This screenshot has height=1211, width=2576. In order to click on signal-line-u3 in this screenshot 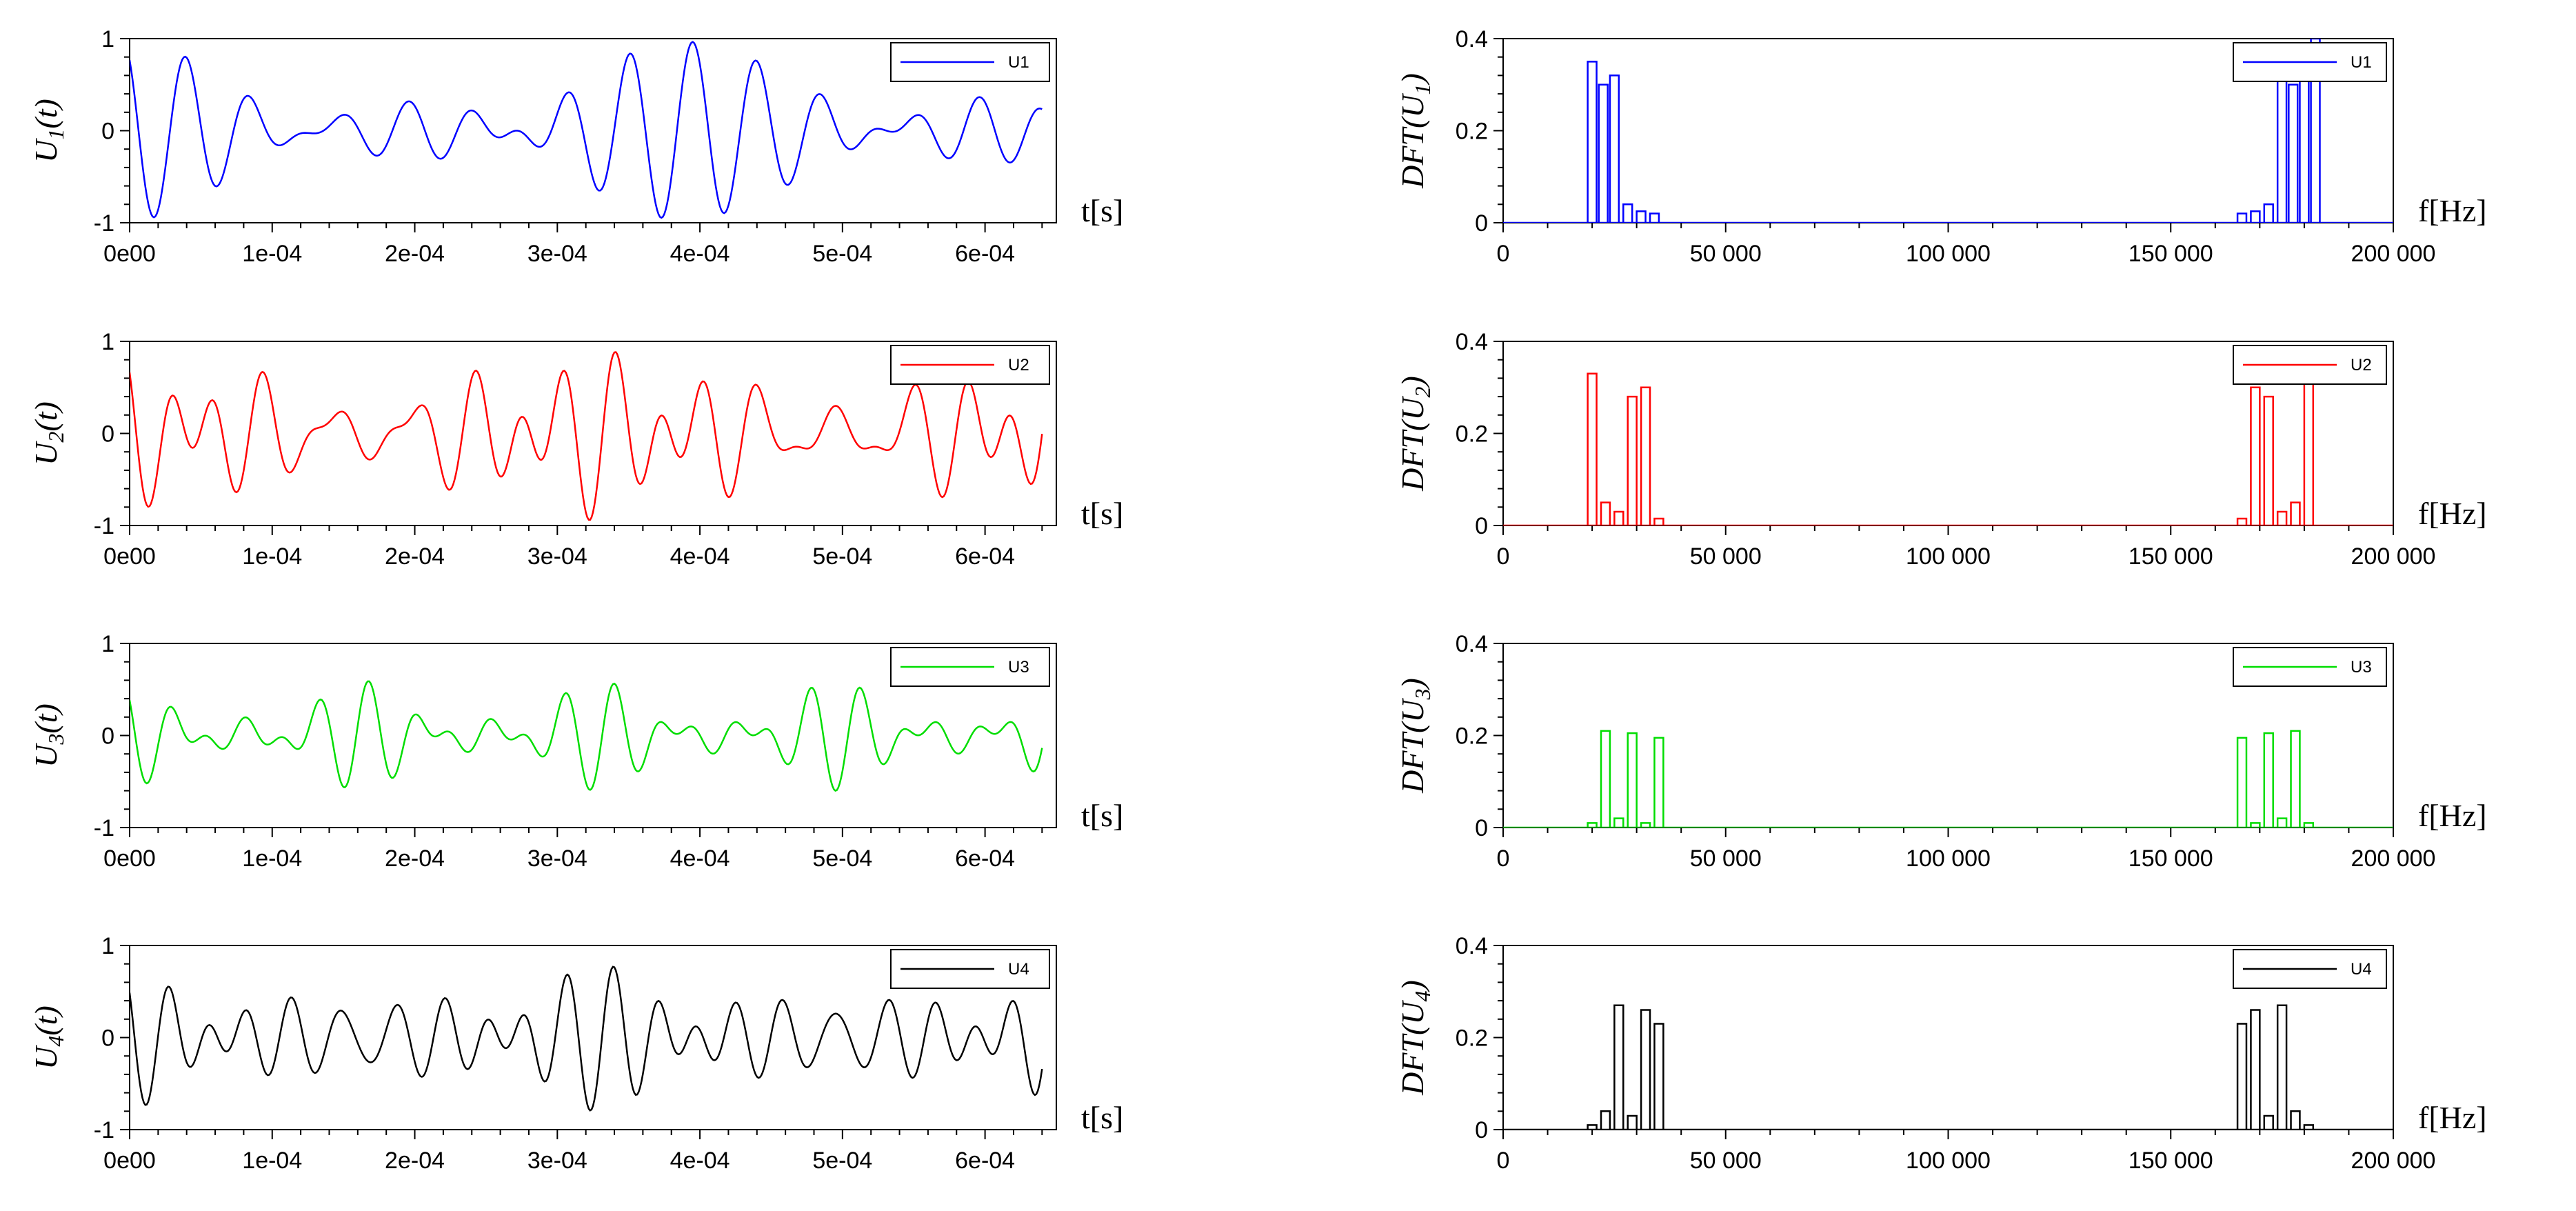, I will do `click(586, 736)`.